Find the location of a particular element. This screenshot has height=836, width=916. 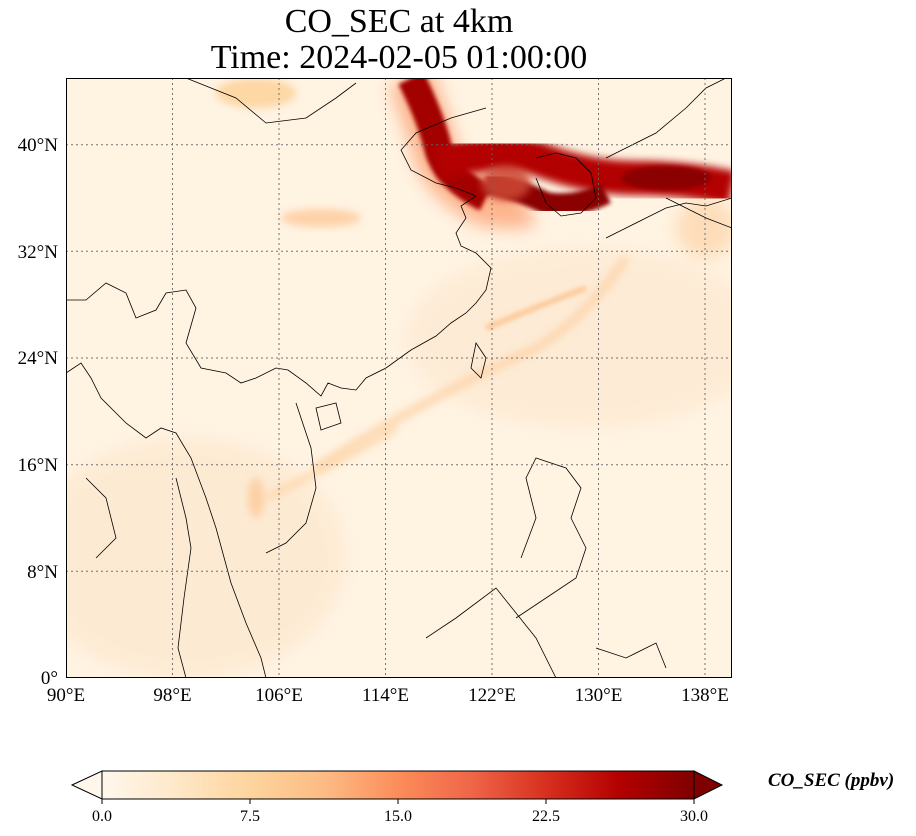

lon-tick-label: 130°E is located at coordinates (599, 695).